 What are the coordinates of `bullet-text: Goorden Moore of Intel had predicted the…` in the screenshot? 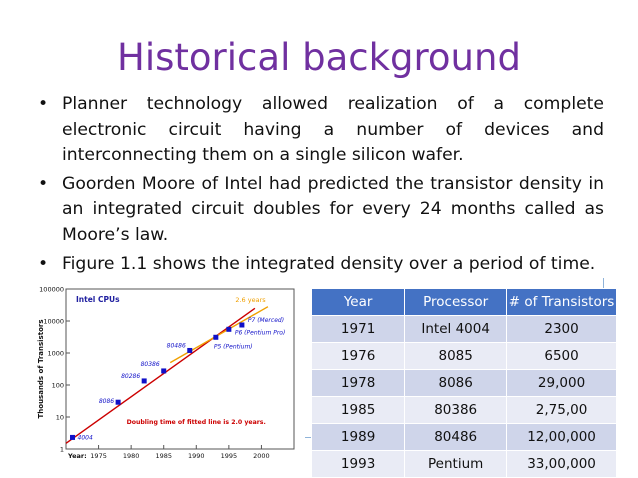 It's located at (333, 209).